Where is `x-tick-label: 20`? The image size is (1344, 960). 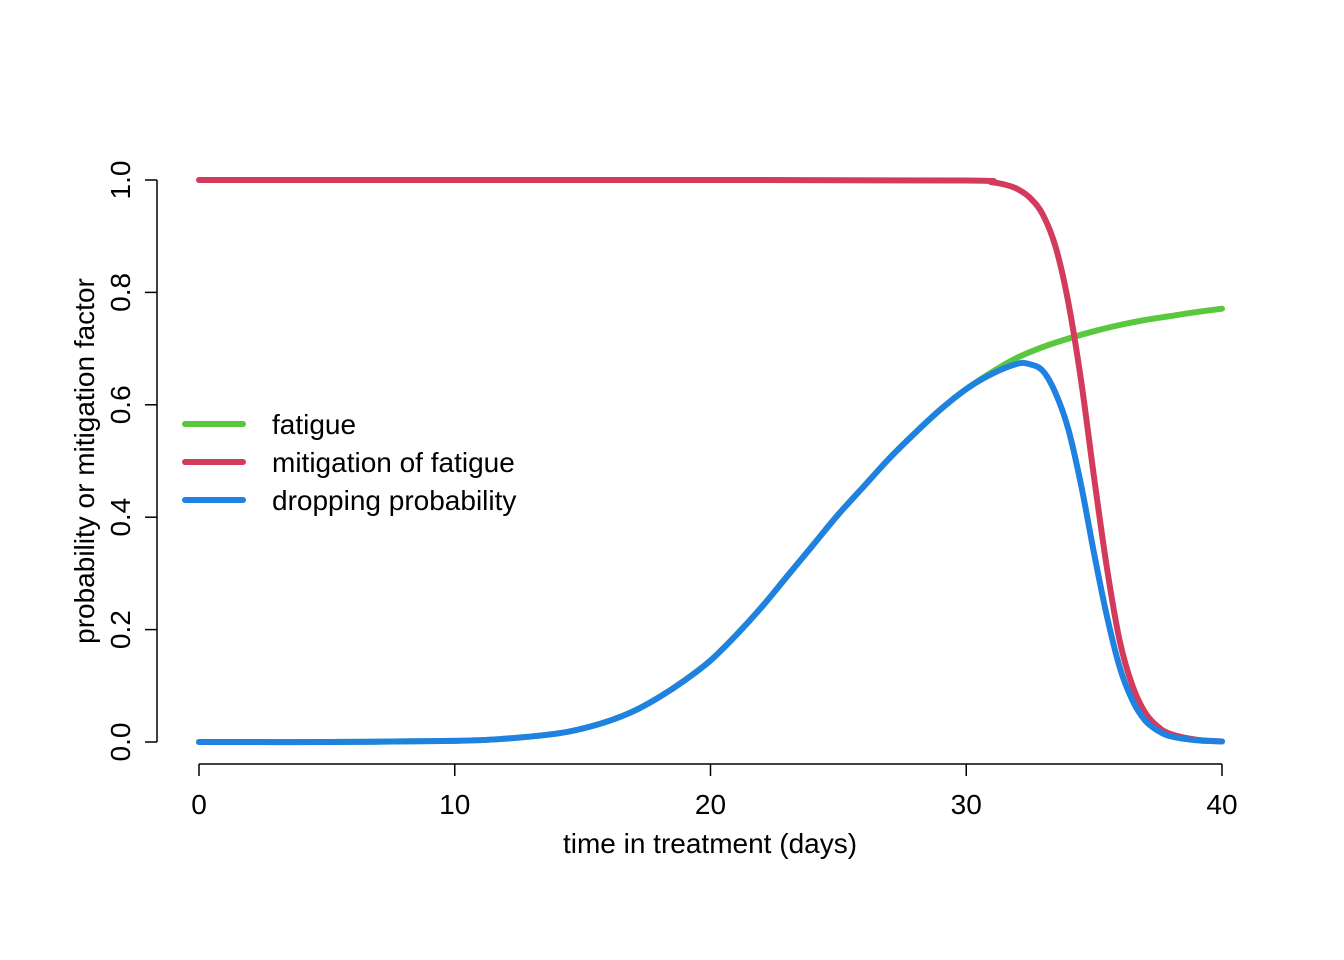 x-tick-label: 20 is located at coordinates (710, 804).